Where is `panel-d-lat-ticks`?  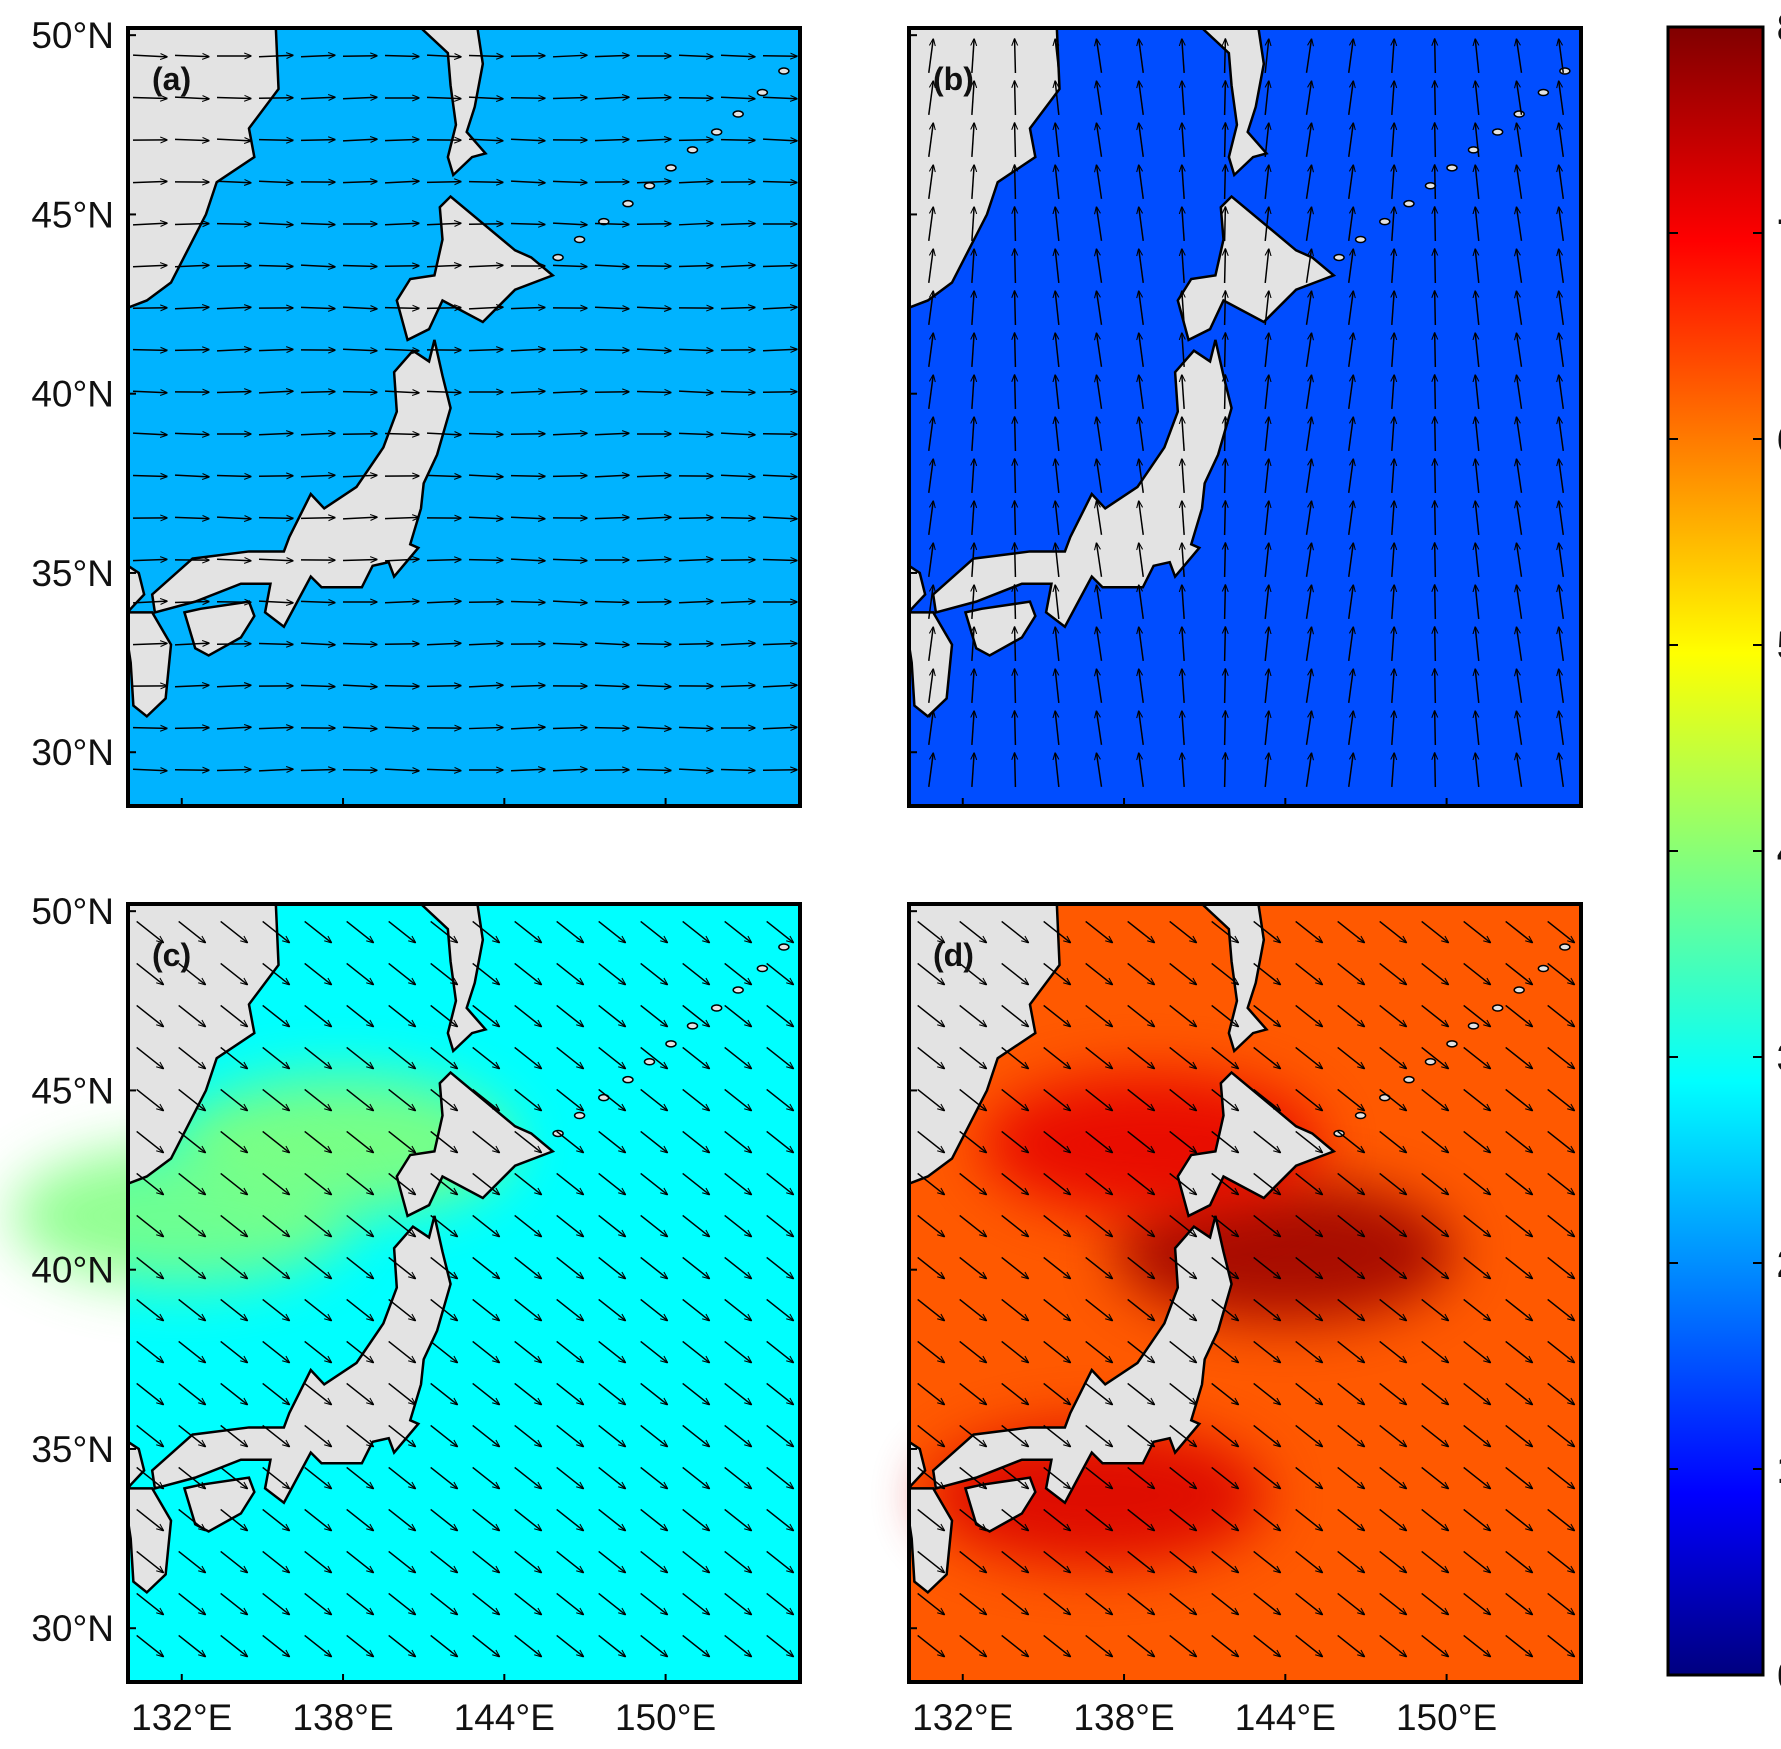
panel-d-lat-ticks is located at coordinates (913, 1270).